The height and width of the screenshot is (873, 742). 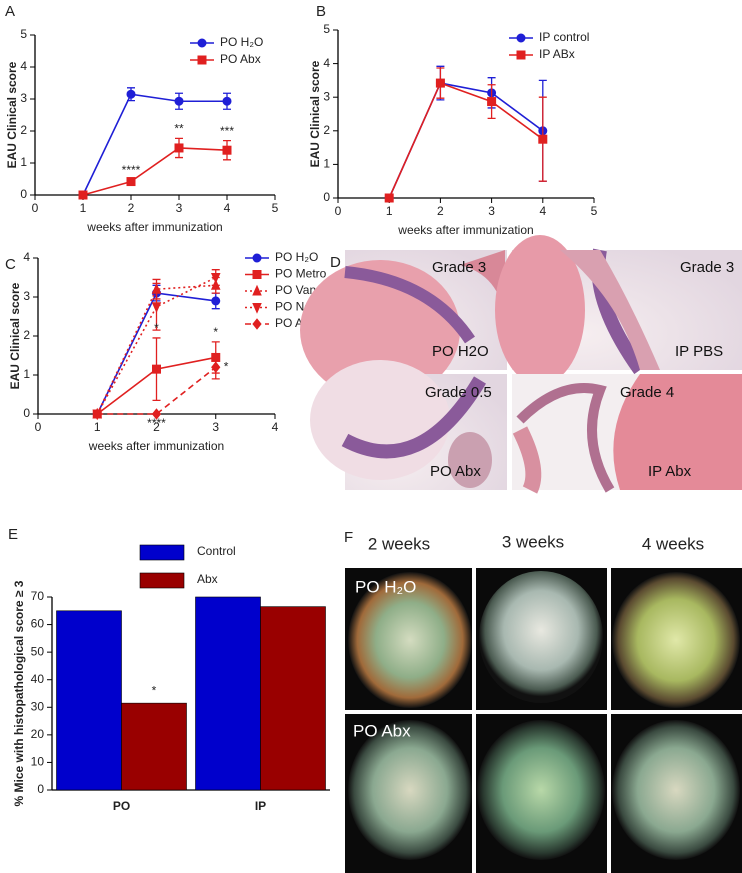 What do you see at coordinates (13, 534) in the screenshot?
I see `panel-label: E` at bounding box center [13, 534].